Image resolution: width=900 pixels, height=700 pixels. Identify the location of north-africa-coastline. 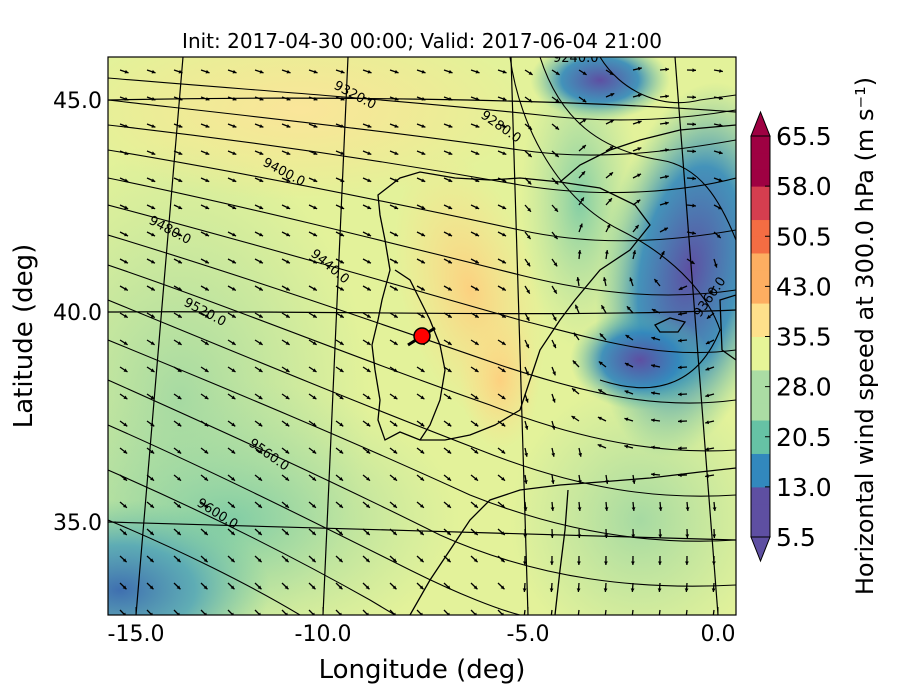
(572, 541).